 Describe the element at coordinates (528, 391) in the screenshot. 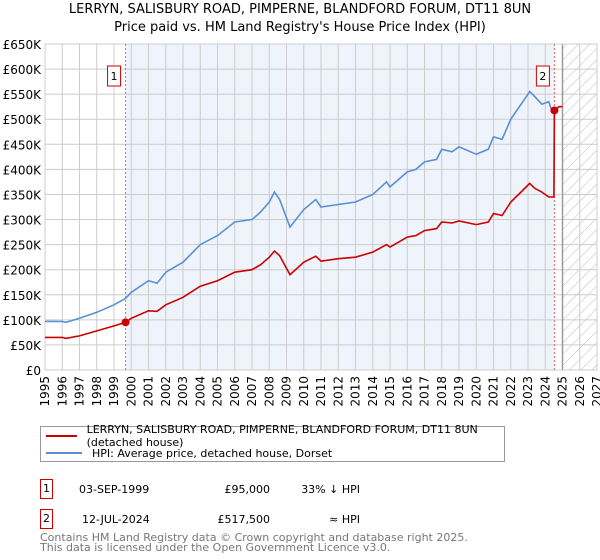

I see `x-tick-label: 2023` at that location.